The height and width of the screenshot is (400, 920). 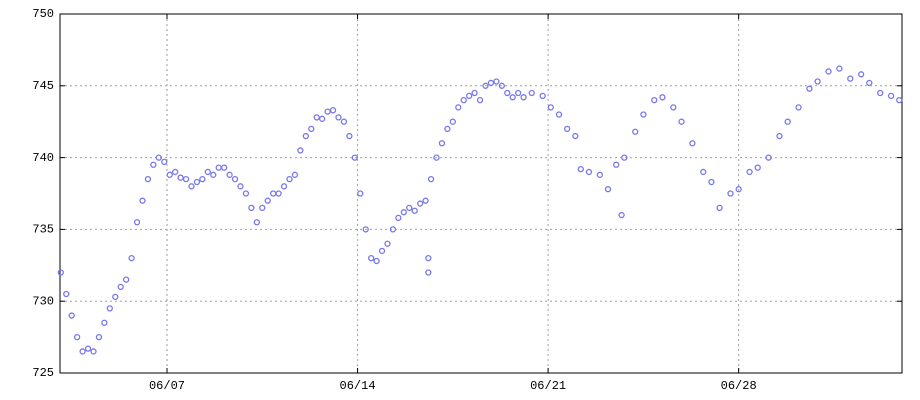 What do you see at coordinates (358, 386) in the screenshot?
I see `x-tick-label: 06/14` at bounding box center [358, 386].